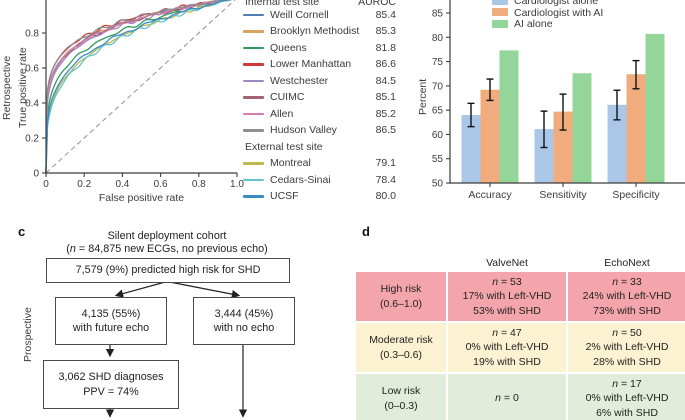 The height and width of the screenshot is (420, 685). I want to click on legend-site-name: Cedars-Sinai, so click(300, 179).